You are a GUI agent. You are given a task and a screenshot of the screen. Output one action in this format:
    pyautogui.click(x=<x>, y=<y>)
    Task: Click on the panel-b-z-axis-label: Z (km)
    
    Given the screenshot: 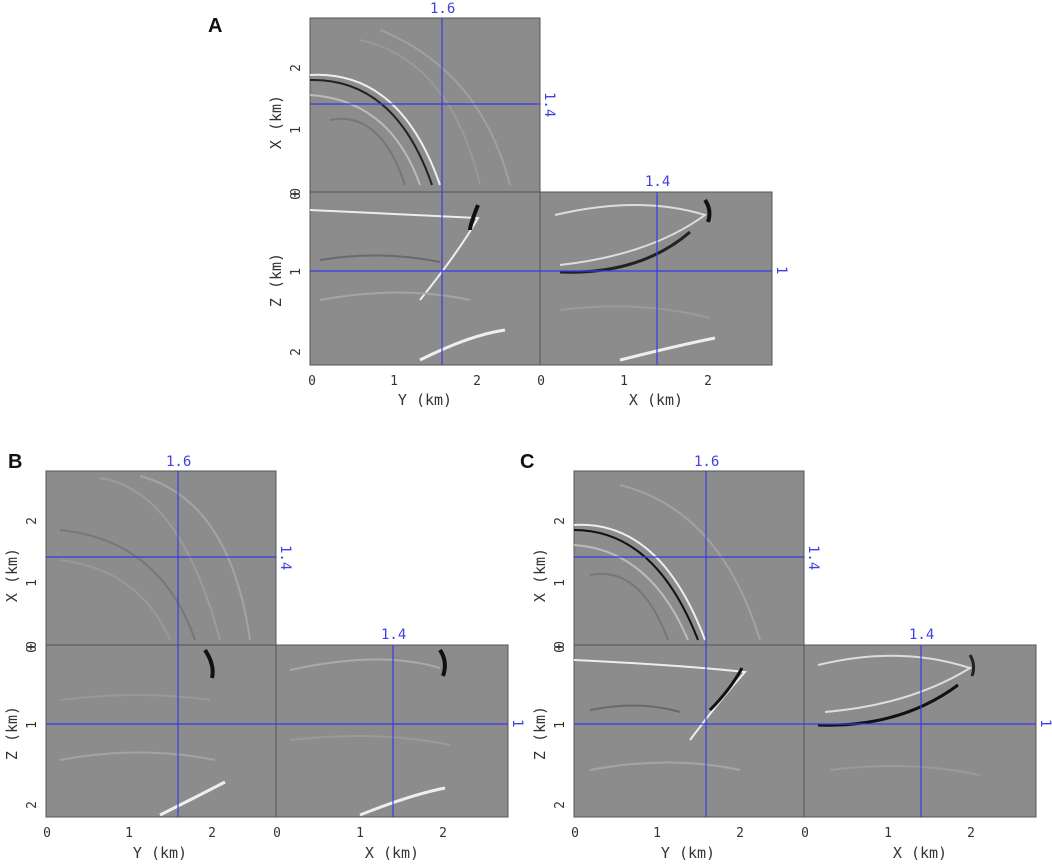 What is the action you would take?
    pyautogui.click(x=12, y=733)
    